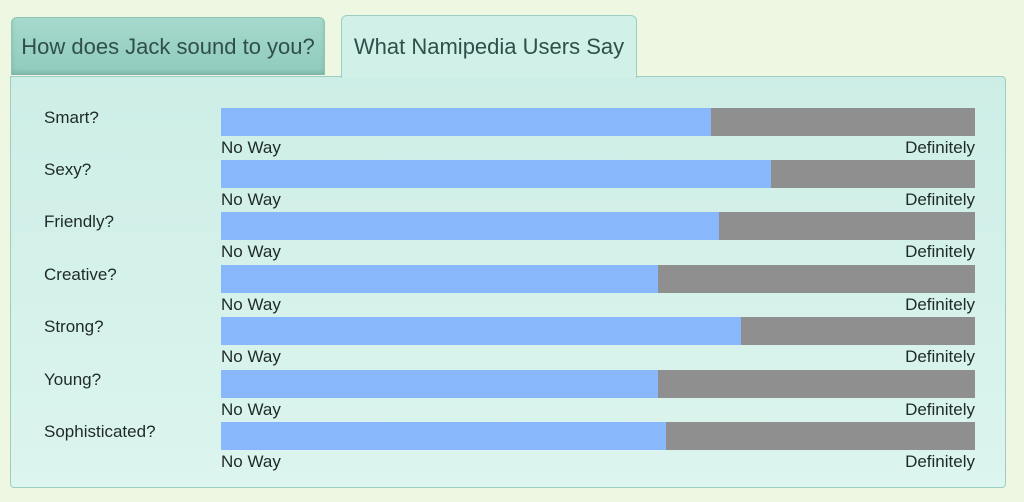 Image resolution: width=1024 pixels, height=502 pixels. I want to click on trait-row: Creative? No Way Definitely, so click(509, 291).